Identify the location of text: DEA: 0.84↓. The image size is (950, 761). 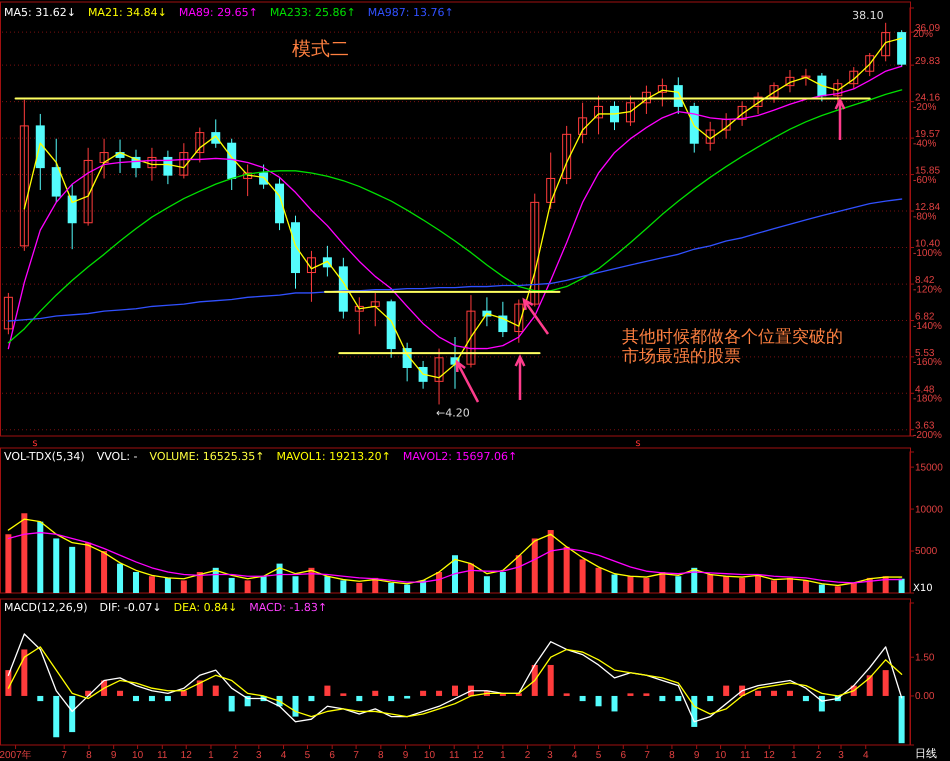
(206, 607).